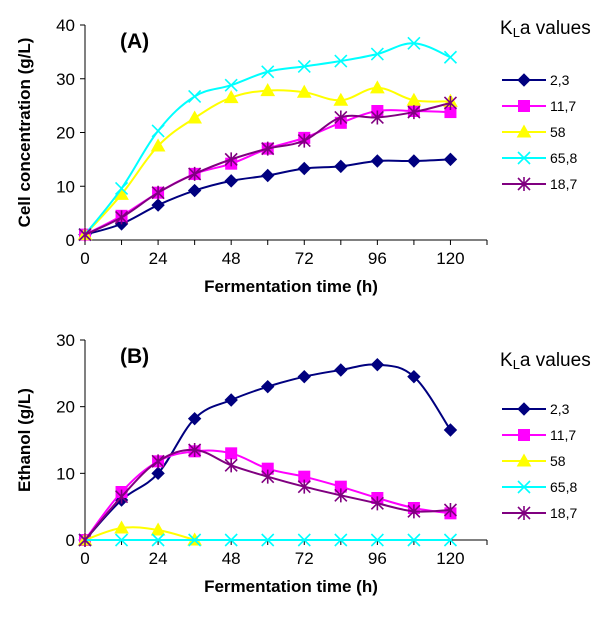 This screenshot has width=600, height=618. I want to click on legend-title-prefix: K, so click(506, 28).